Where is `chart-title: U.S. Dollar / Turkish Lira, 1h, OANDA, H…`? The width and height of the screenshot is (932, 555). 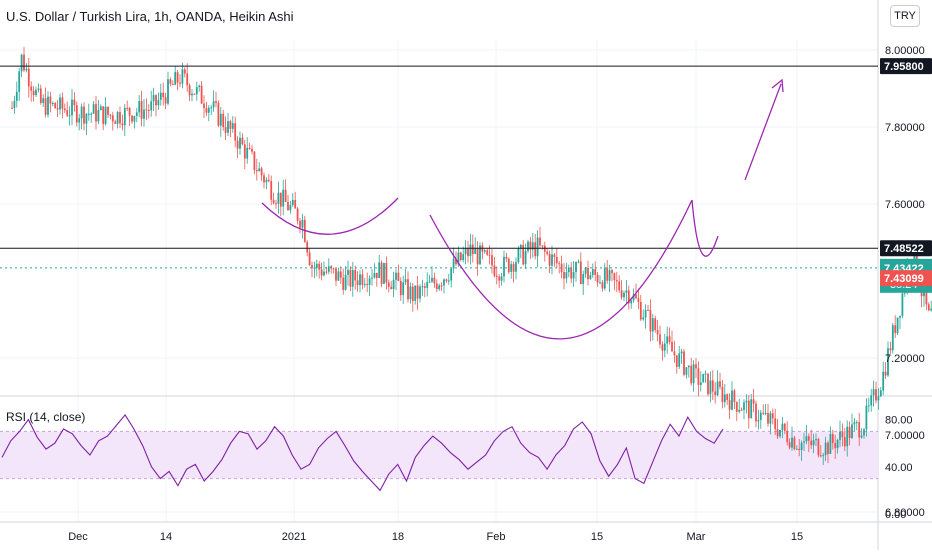
chart-title: U.S. Dollar / Turkish Lira, 1h, OANDA, H… is located at coordinates (150, 16).